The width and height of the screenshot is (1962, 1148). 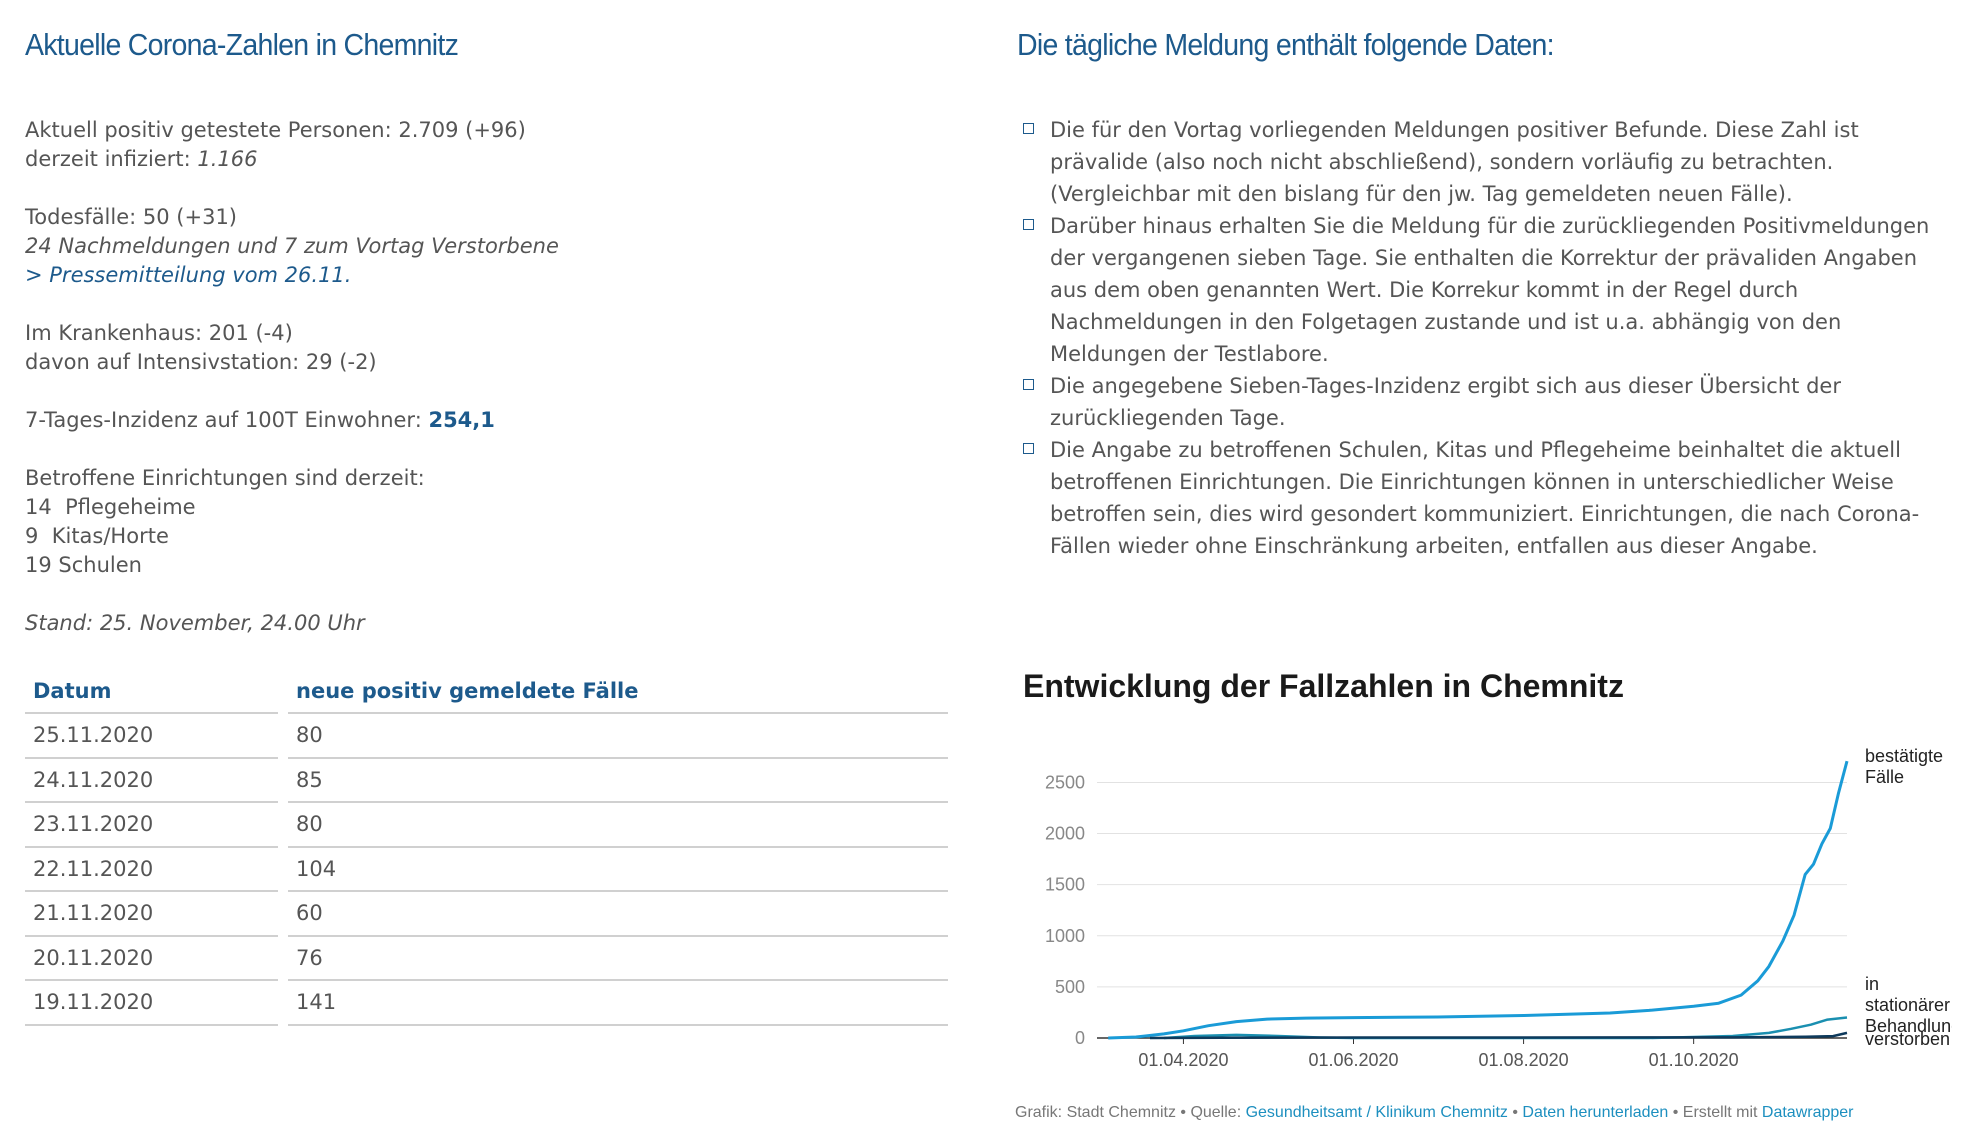 What do you see at coordinates (242, 44) in the screenshot?
I see `left-title: Aktuelle Corona-Zahlen in Chemnitz` at bounding box center [242, 44].